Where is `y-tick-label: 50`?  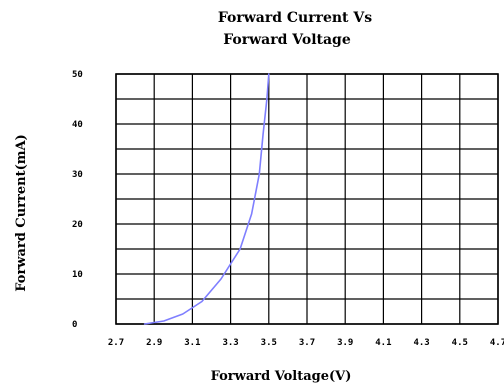
y-tick-label: 50 is located at coordinates (77, 75).